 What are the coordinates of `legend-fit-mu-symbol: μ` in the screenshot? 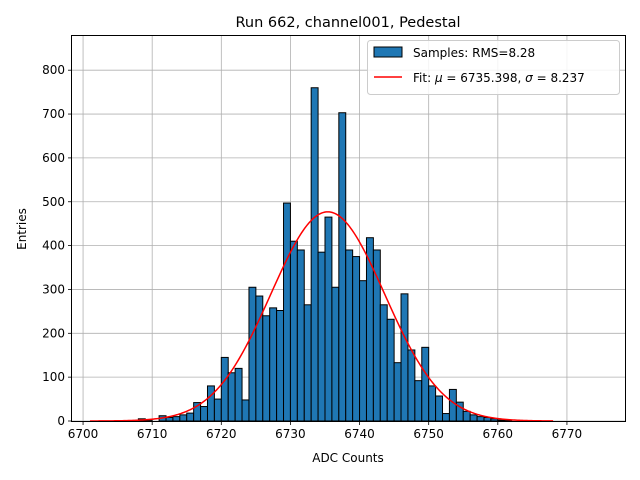 It's located at (438, 78).